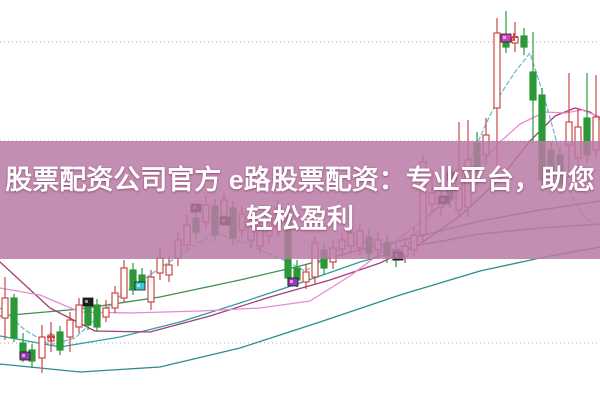 This screenshot has width=600, height=400. I want to click on promo-banner-line1: 股票配资公司官方 e路股票配资：专业平台，助您, so click(300, 180).